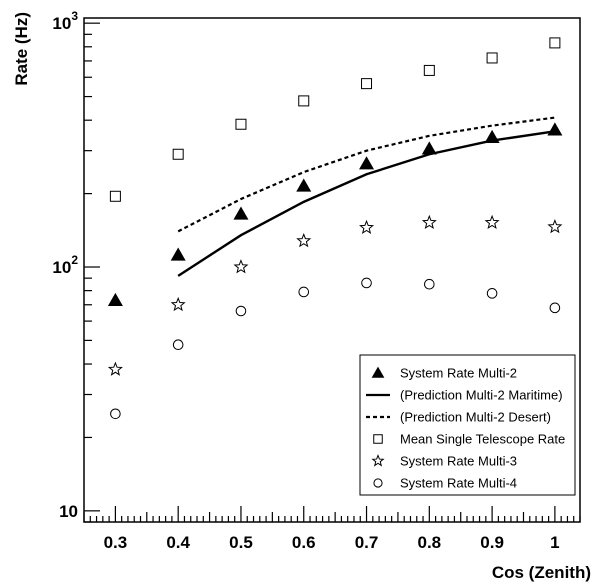 Image resolution: width=601 pixels, height=586 pixels. Describe the element at coordinates (458, 483) in the screenshot. I see `legend-label: System Rate Multi-4` at that location.